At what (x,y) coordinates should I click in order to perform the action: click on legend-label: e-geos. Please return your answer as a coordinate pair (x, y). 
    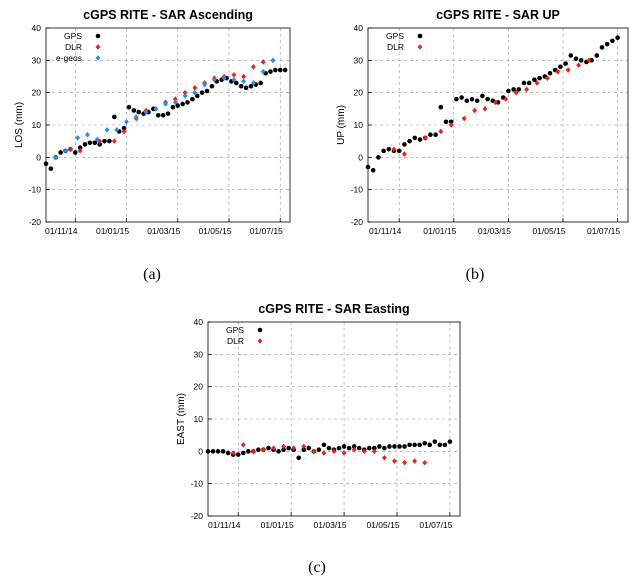
    Looking at the image, I should click on (69, 58).